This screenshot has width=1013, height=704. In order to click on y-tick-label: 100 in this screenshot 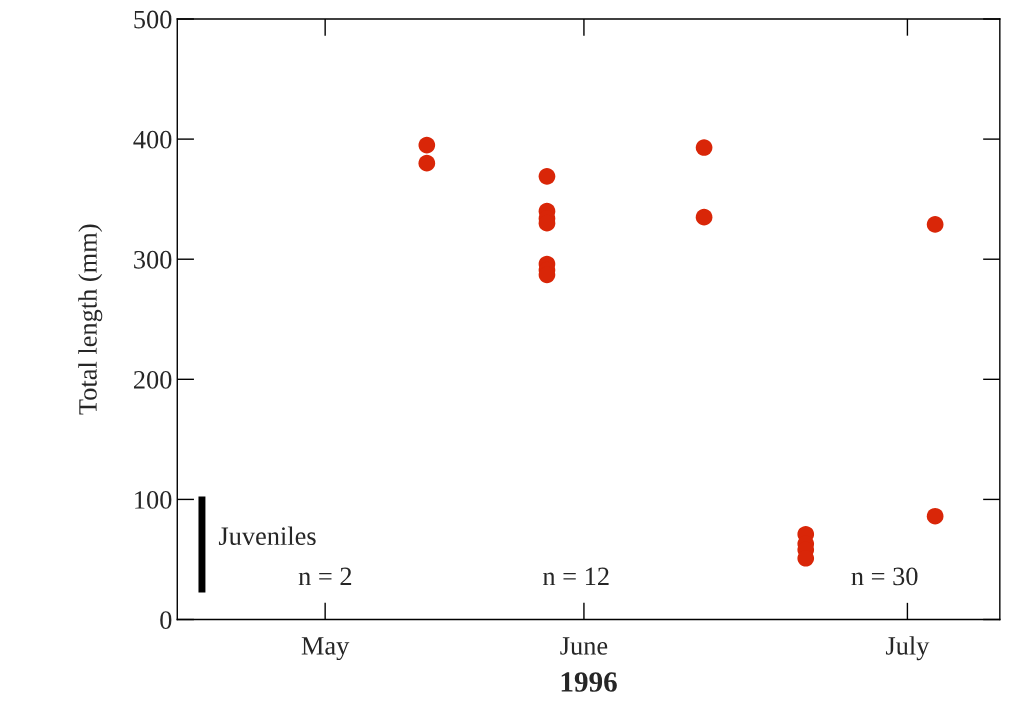, I will do `click(153, 500)`.